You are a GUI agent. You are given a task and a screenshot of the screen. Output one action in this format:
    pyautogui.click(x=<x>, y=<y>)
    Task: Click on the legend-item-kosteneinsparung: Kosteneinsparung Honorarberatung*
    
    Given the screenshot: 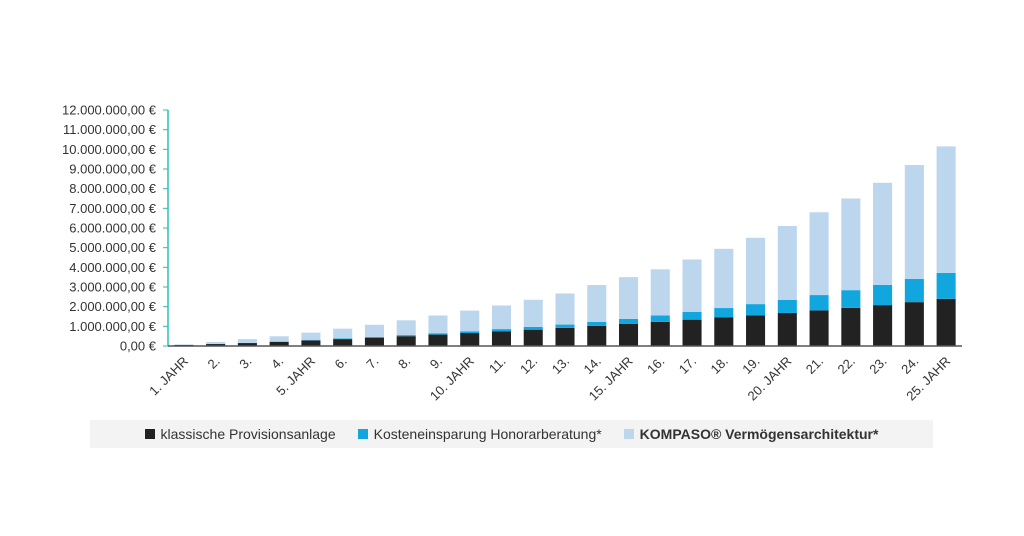 What is the action you would take?
    pyautogui.click(x=479, y=434)
    